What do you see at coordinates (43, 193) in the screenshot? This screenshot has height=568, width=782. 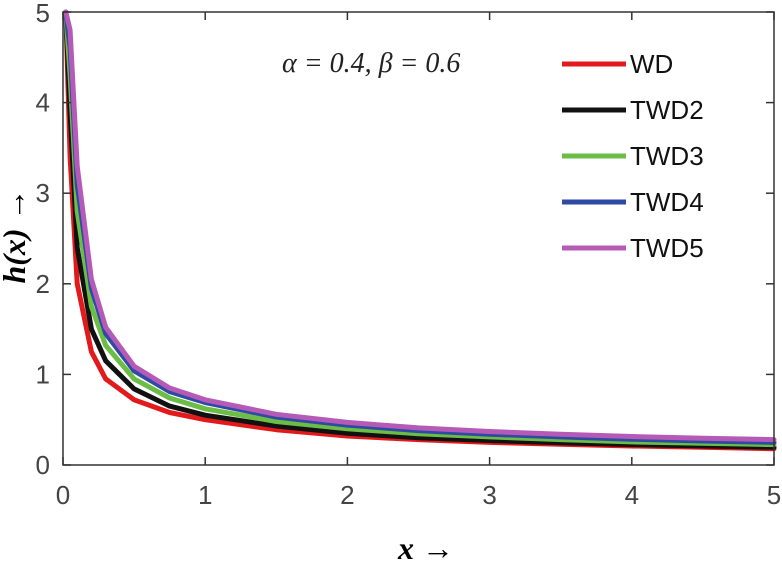 I see `y-tick-label: 3` at bounding box center [43, 193].